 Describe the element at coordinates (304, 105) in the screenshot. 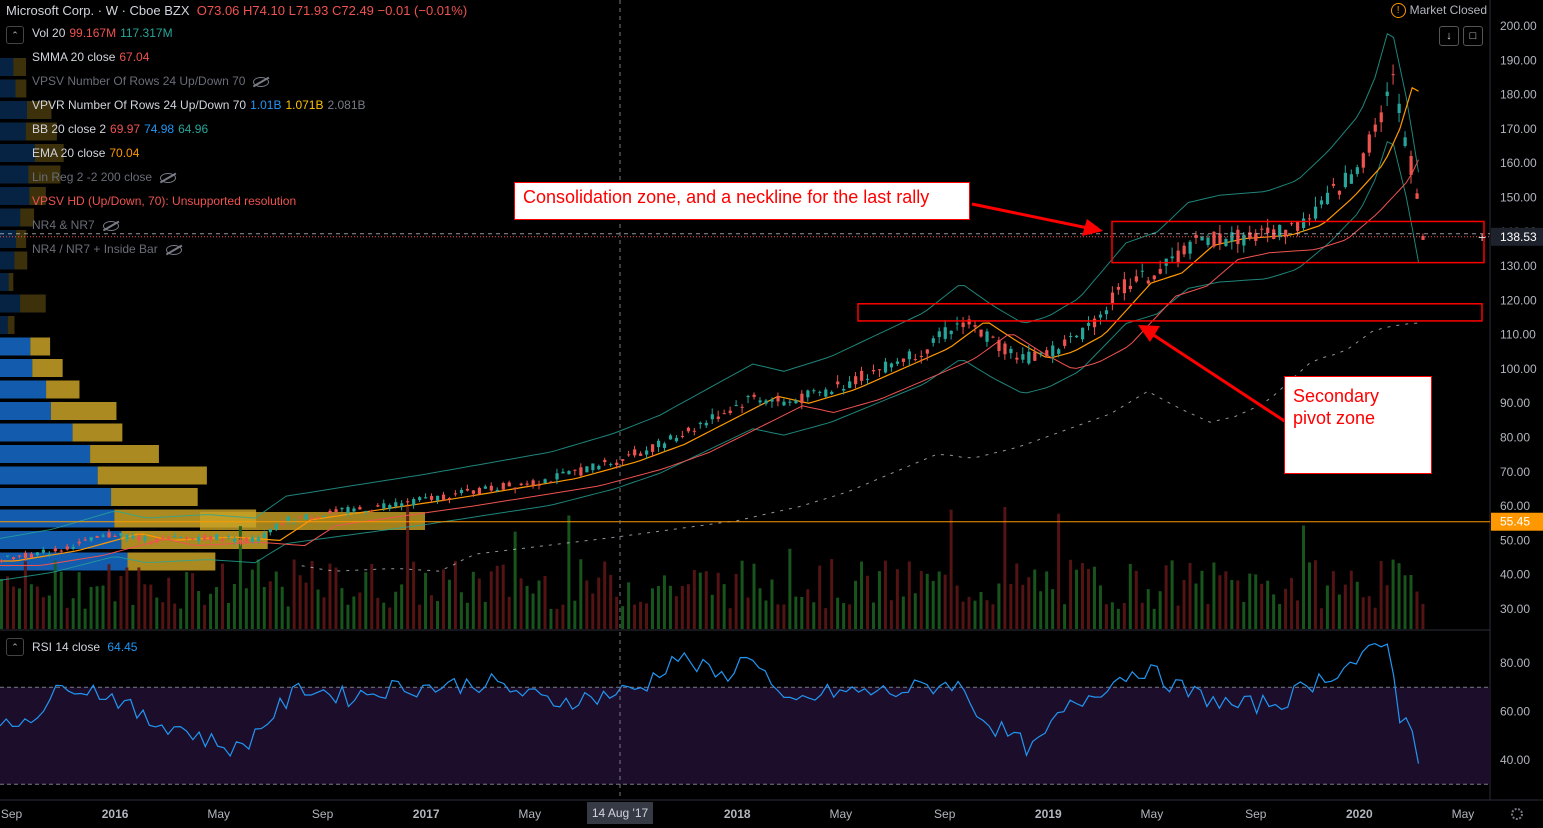

I see `indicator-value: 1.071B` at that location.